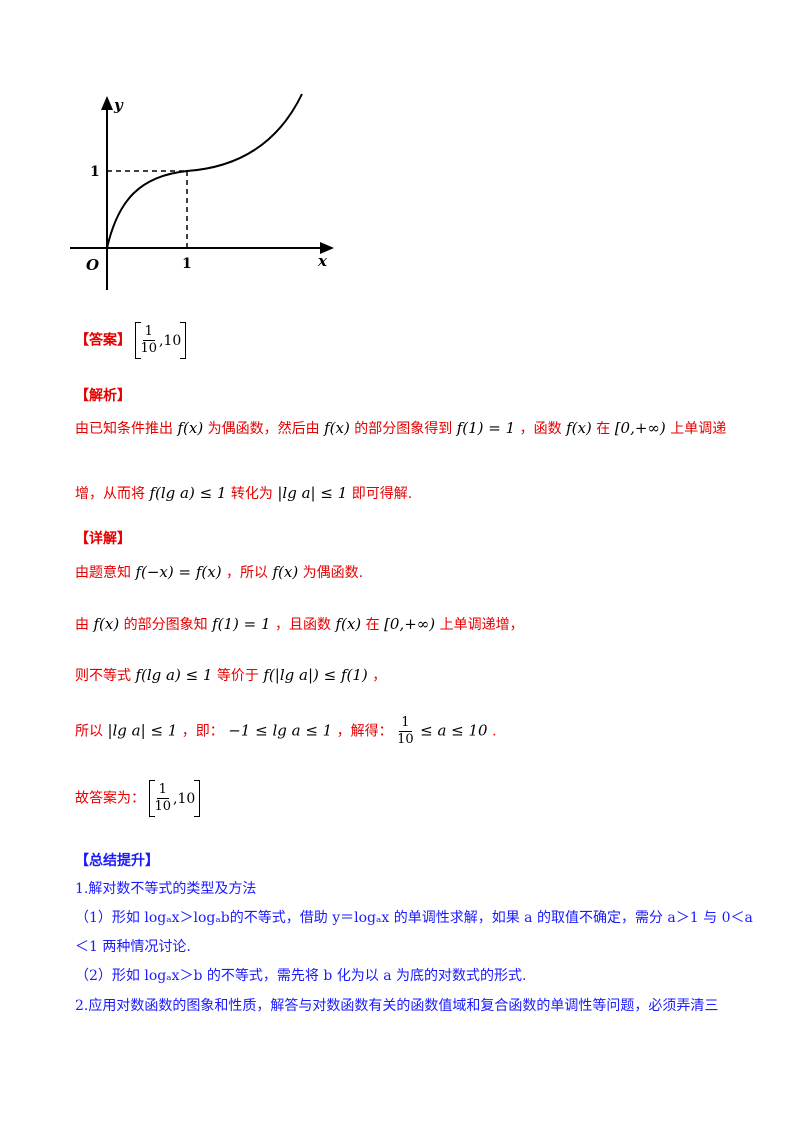  I want to click on x-tick-label: 1, so click(187, 264).